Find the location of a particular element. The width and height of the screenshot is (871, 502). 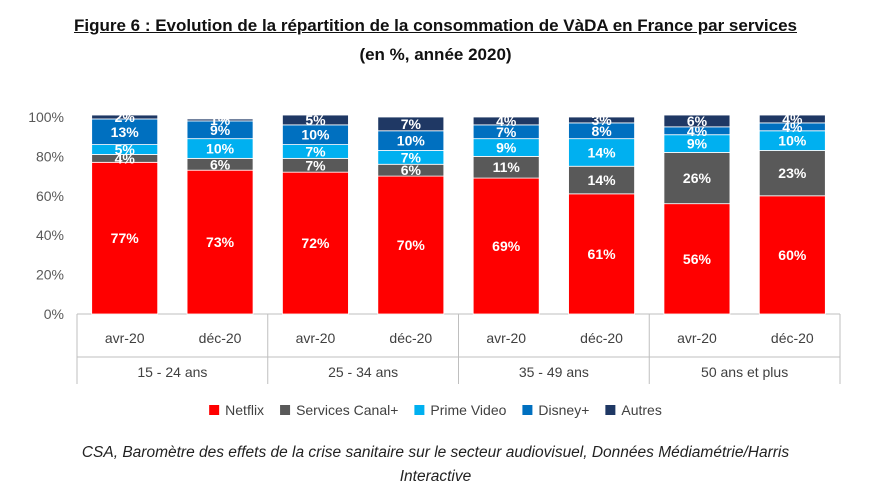

y-tick-label: 0% is located at coordinates (54, 314).